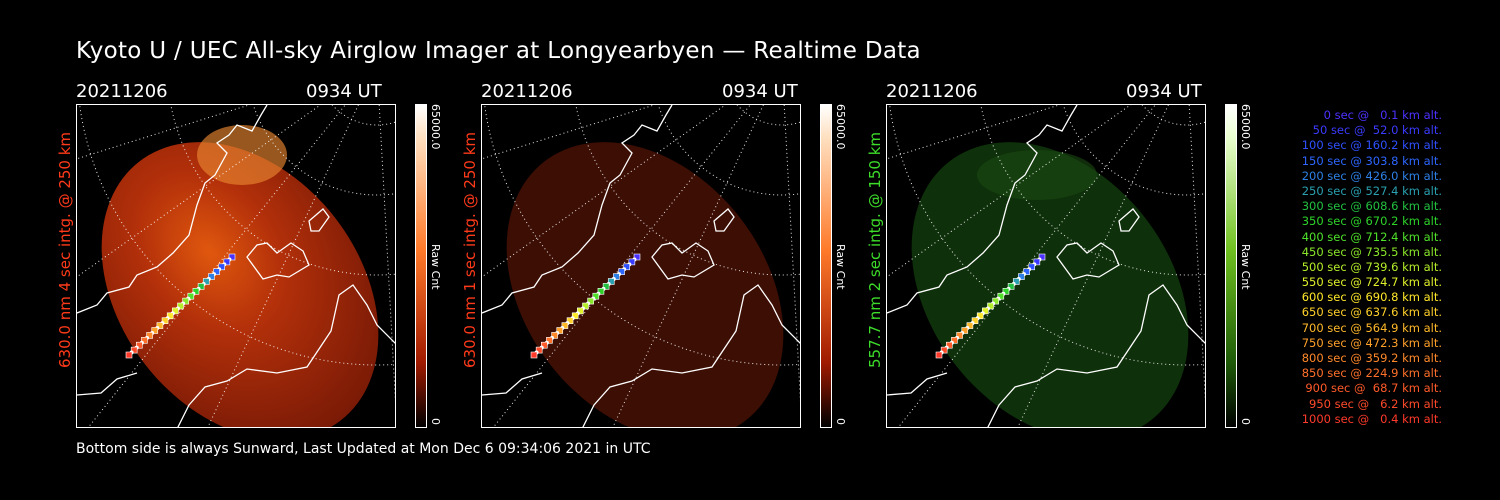  I want to click on legend-item: 700 sec @ 564.9 km alt., so click(1371, 327).